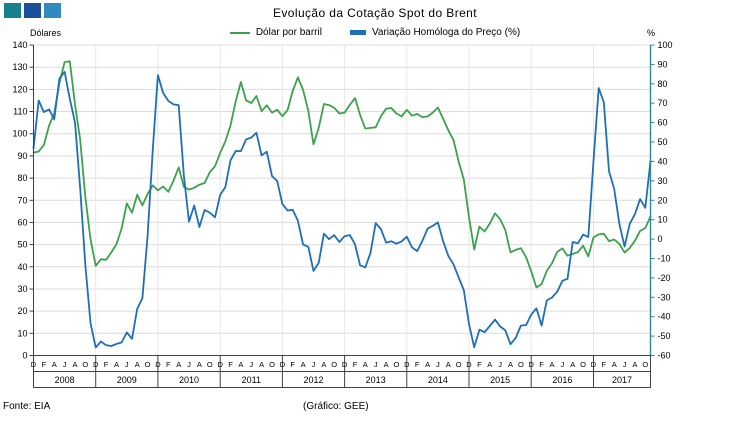 This screenshot has width=750, height=425. What do you see at coordinates (661, 200) in the screenshot?
I see `right-axis: -60 -50 -40 -30 -20 -10 0 10 20 30 40 50 60 70 80 90 100` at bounding box center [661, 200].